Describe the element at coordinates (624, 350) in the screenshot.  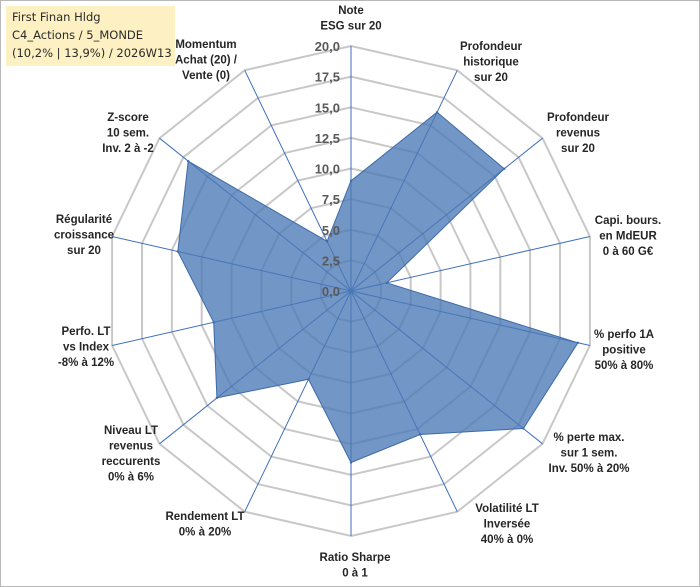
I see `axis-label: % perfo 1A positive 50% à 80%` at that location.